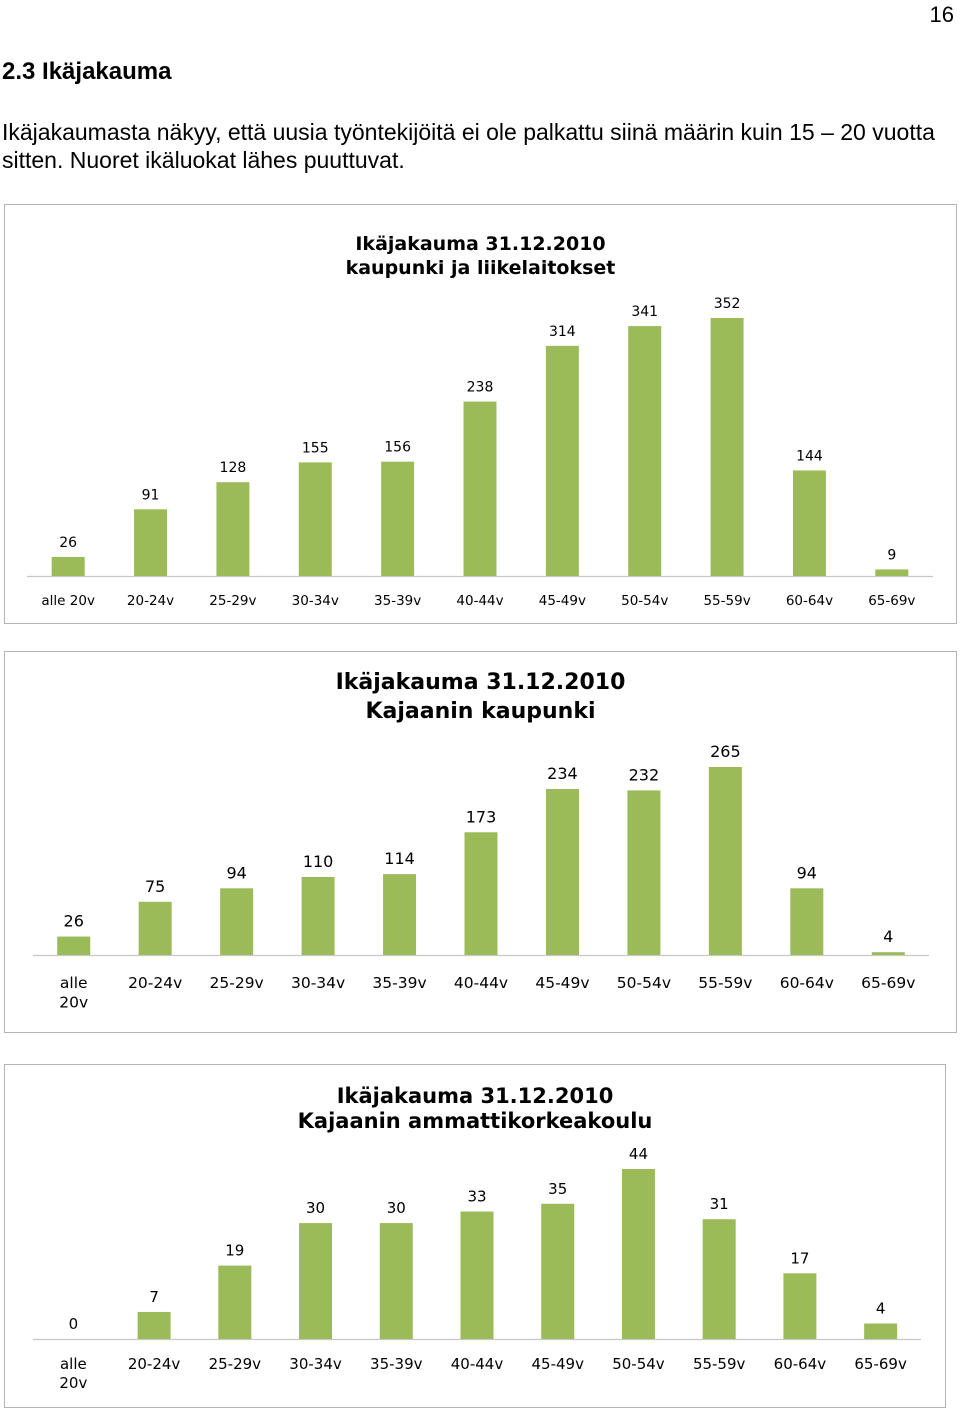  Describe the element at coordinates (725, 751) in the screenshot. I see `data-label: 265` at that location.